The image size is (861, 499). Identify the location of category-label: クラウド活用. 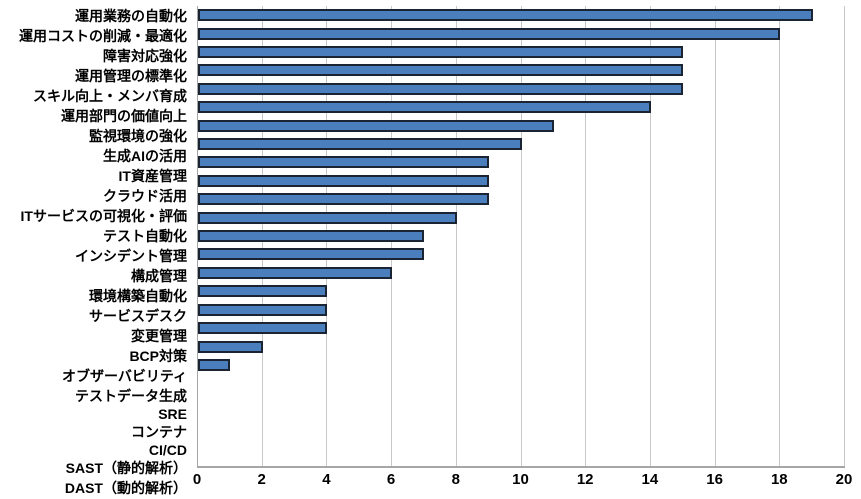
(145, 196).